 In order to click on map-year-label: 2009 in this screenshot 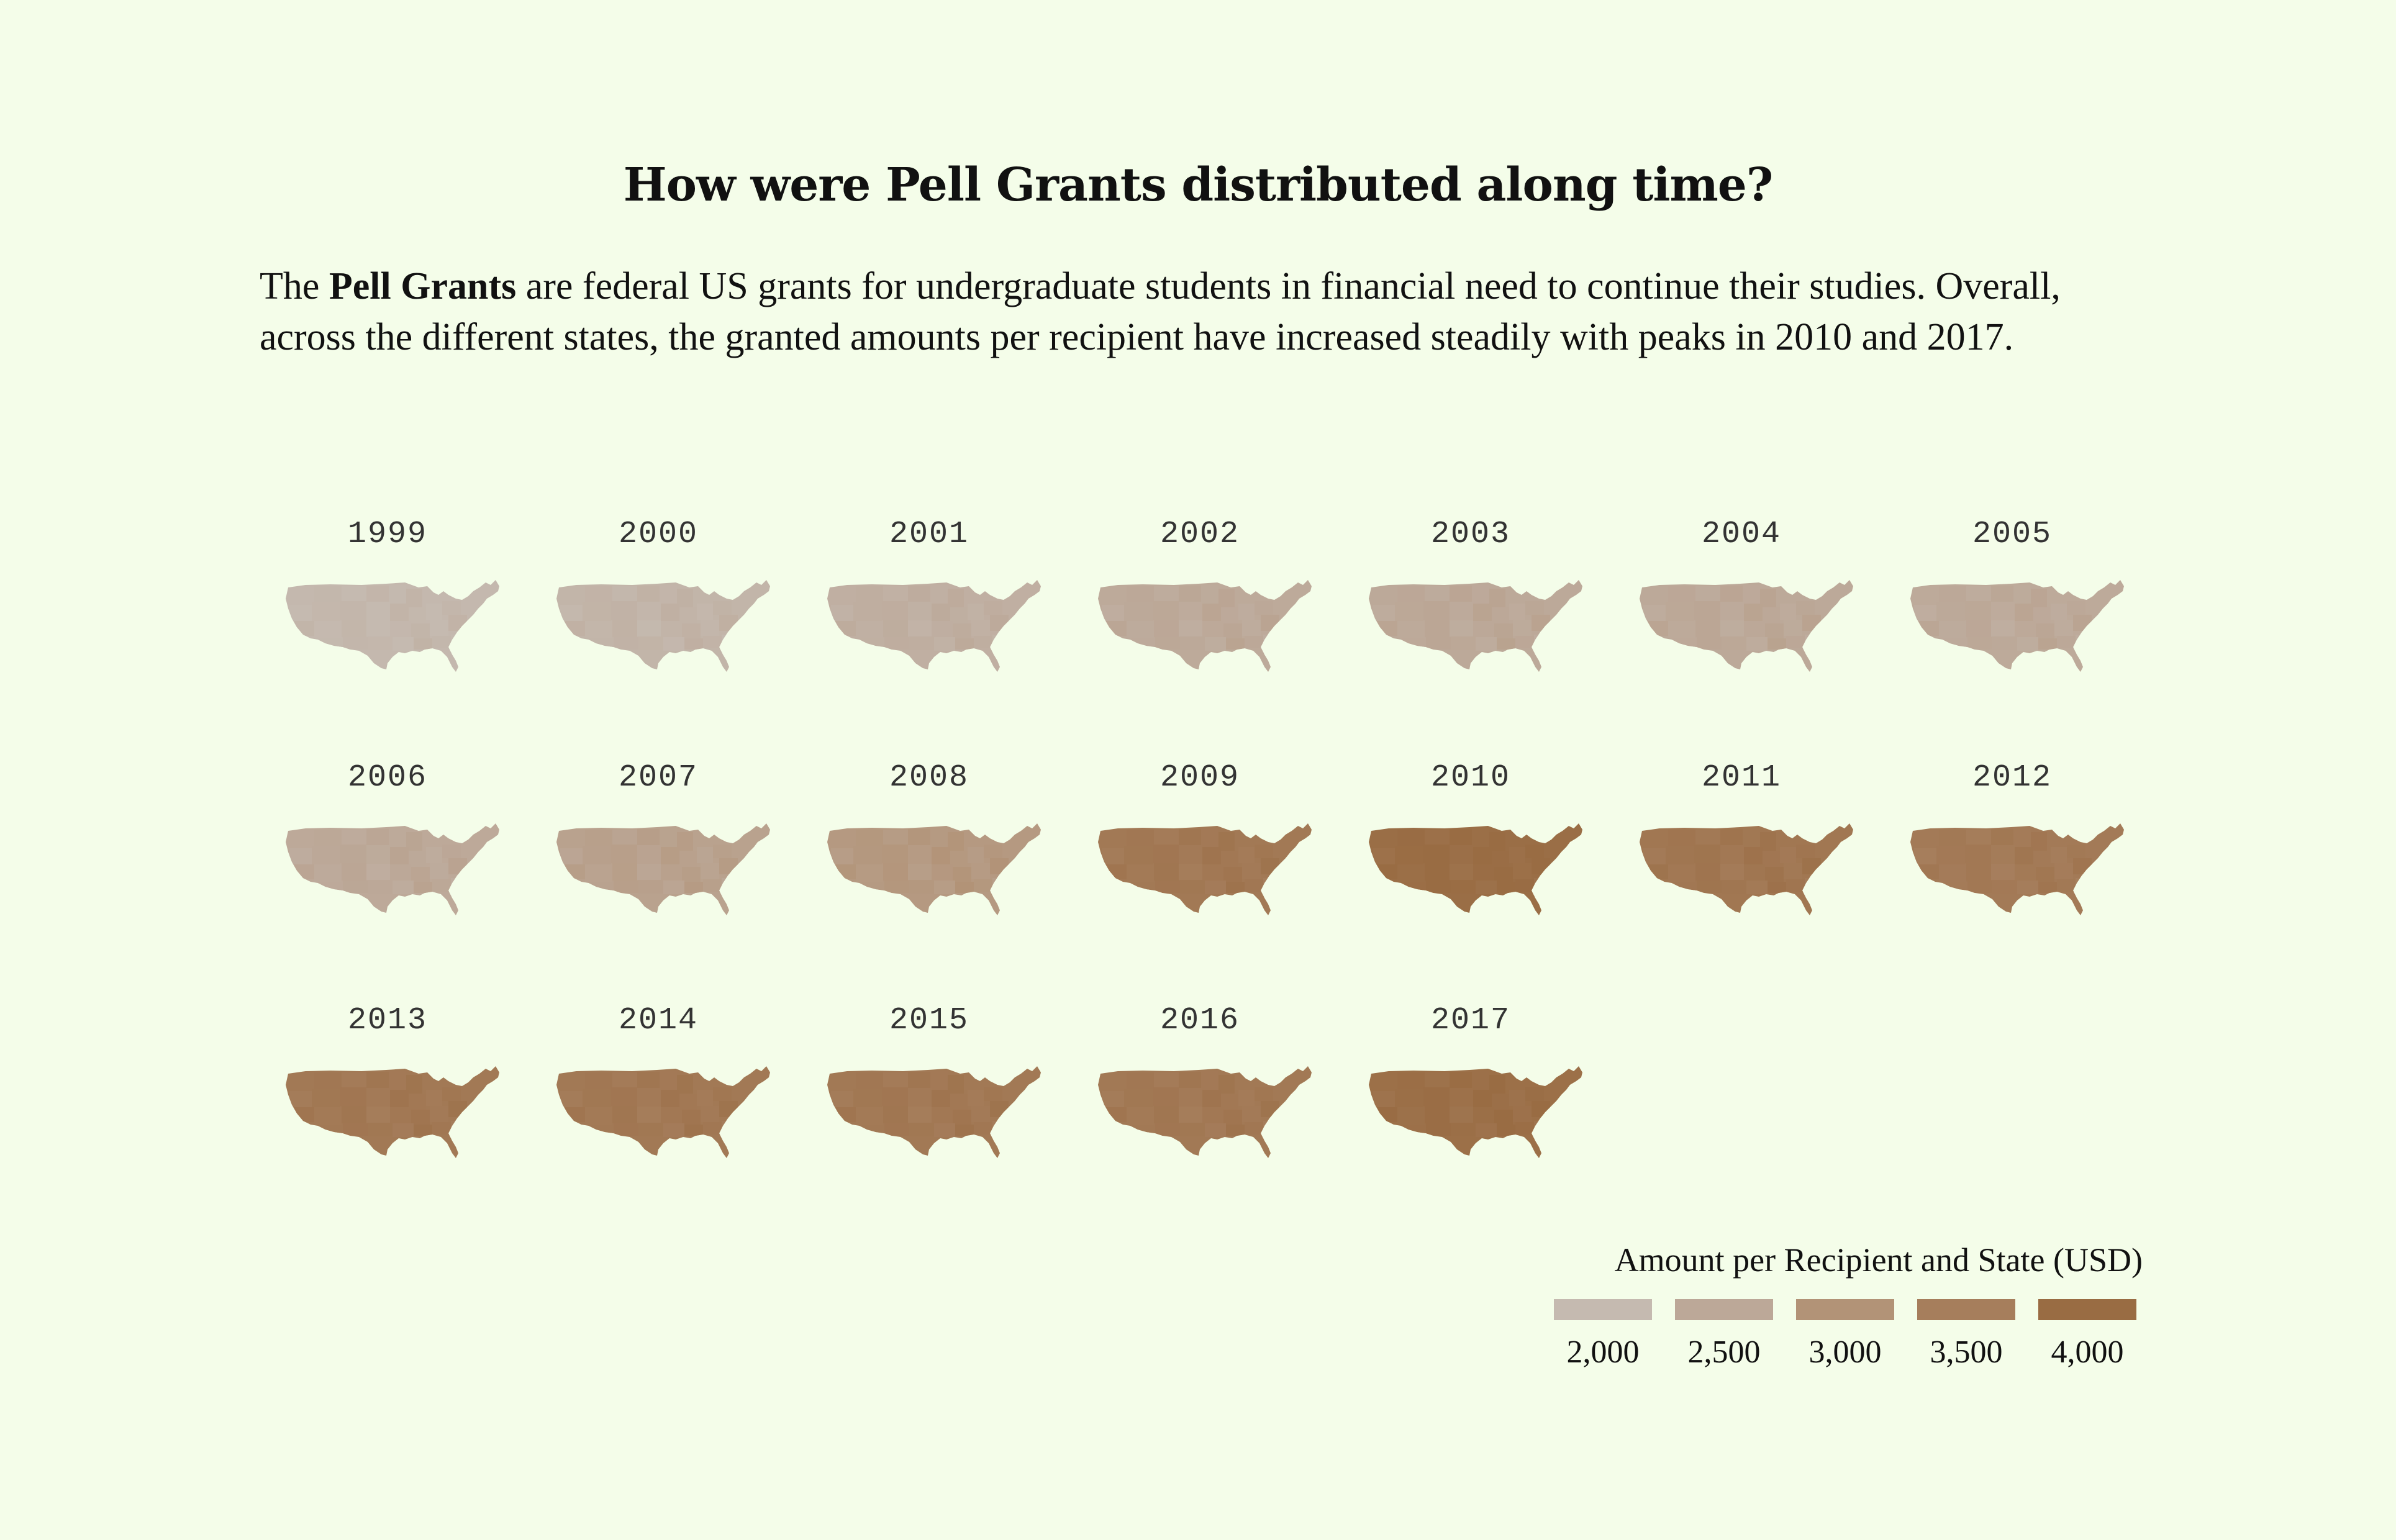, I will do `click(1199, 777)`.